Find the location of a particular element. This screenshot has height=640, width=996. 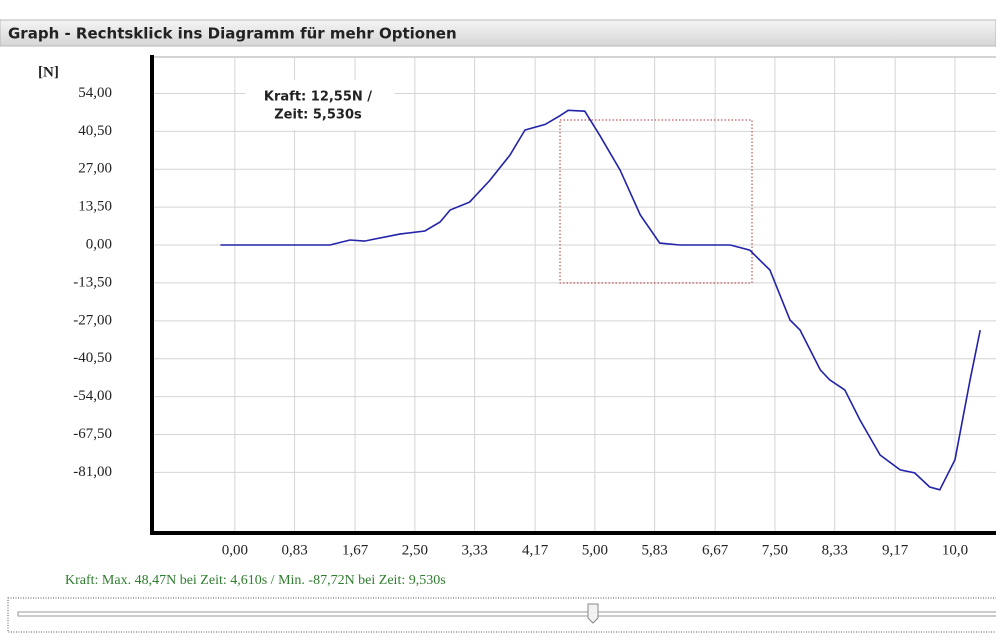

x-tick-label: 2,50 is located at coordinates (415, 550).